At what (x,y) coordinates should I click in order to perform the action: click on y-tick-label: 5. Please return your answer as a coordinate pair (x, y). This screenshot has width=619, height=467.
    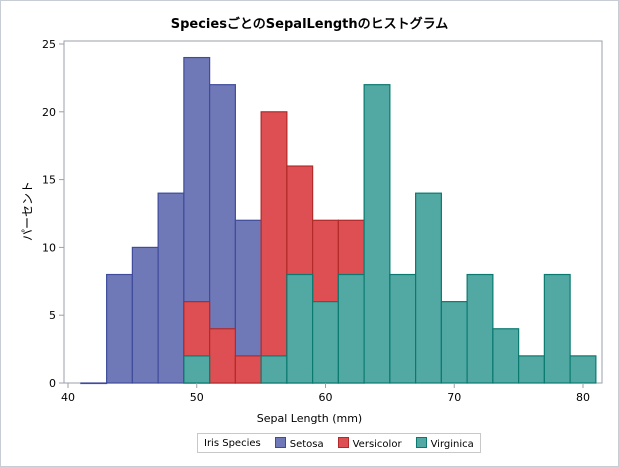
    Looking at the image, I should click on (52, 315).